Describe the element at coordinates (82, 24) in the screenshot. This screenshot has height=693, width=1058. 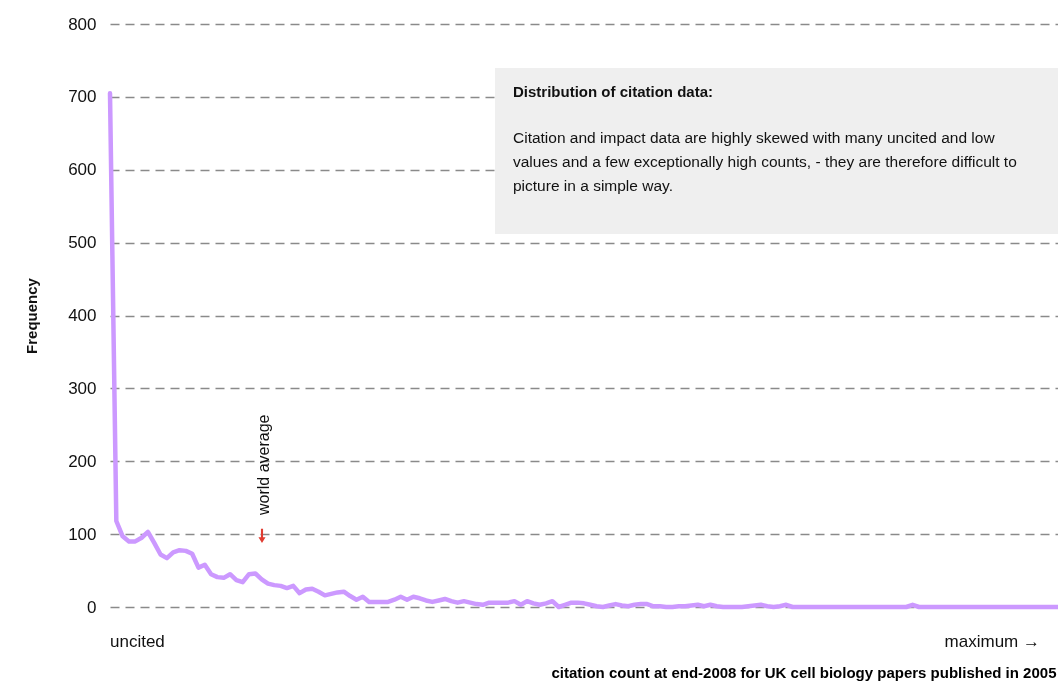
I see `y-tick-label: 800` at that location.